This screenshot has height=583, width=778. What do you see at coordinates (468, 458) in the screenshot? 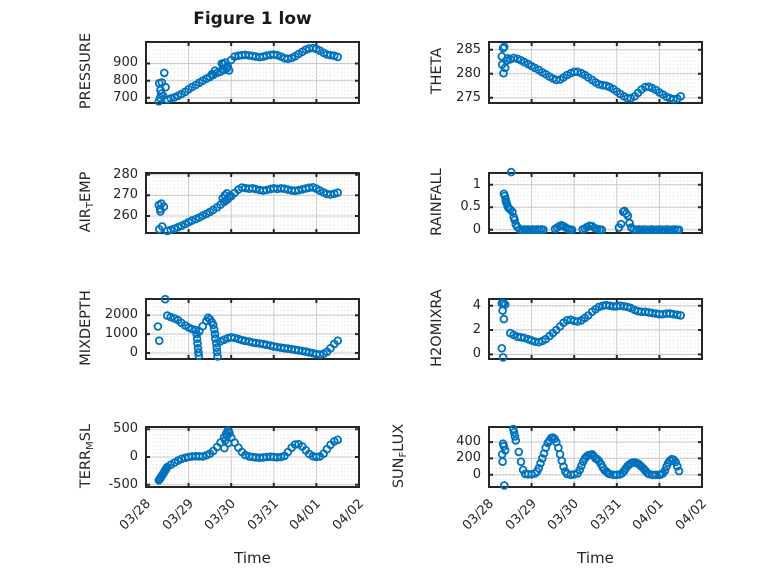
I see `y-tick-label: 200` at bounding box center [468, 458].